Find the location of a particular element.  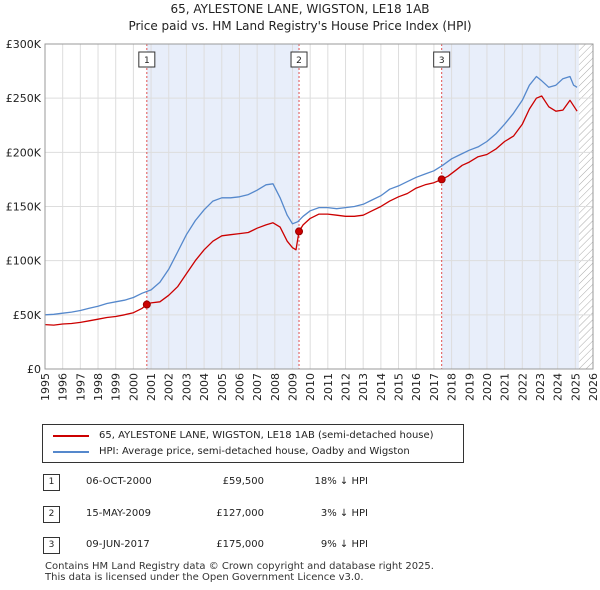

x-tick-label: 2016 is located at coordinates (416, 387).